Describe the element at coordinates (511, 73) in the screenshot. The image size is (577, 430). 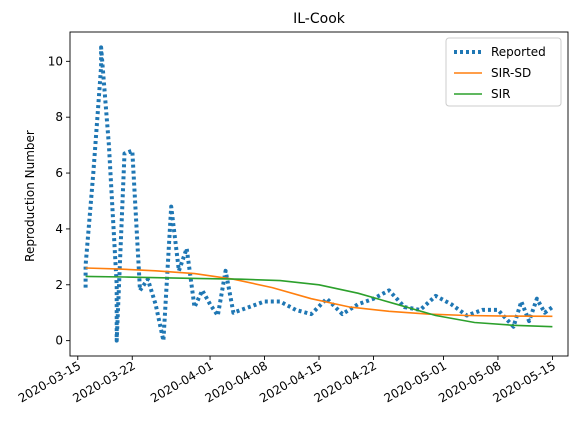
I see `legend-label: SIR-SD` at that location.